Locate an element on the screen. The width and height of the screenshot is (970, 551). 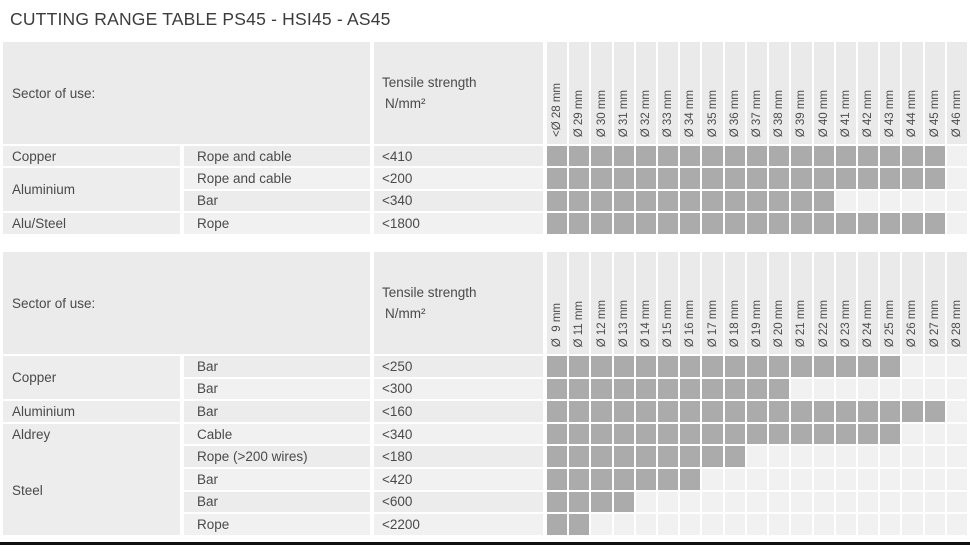
diameter-column-header: Ø 25 mm is located at coordinates (890, 303).